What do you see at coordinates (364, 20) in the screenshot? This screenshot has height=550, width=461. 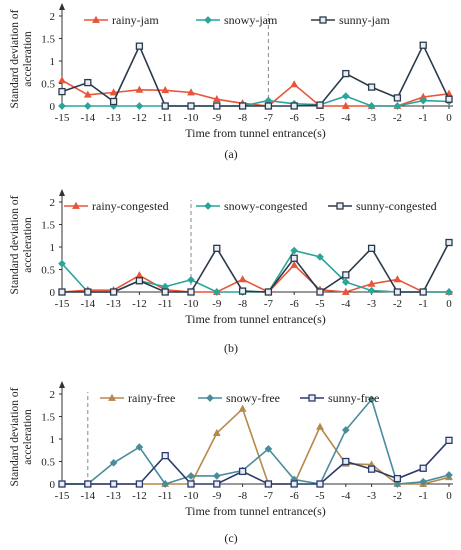 I see `legend-label-sunny-jam: sunny-jam` at bounding box center [364, 20].